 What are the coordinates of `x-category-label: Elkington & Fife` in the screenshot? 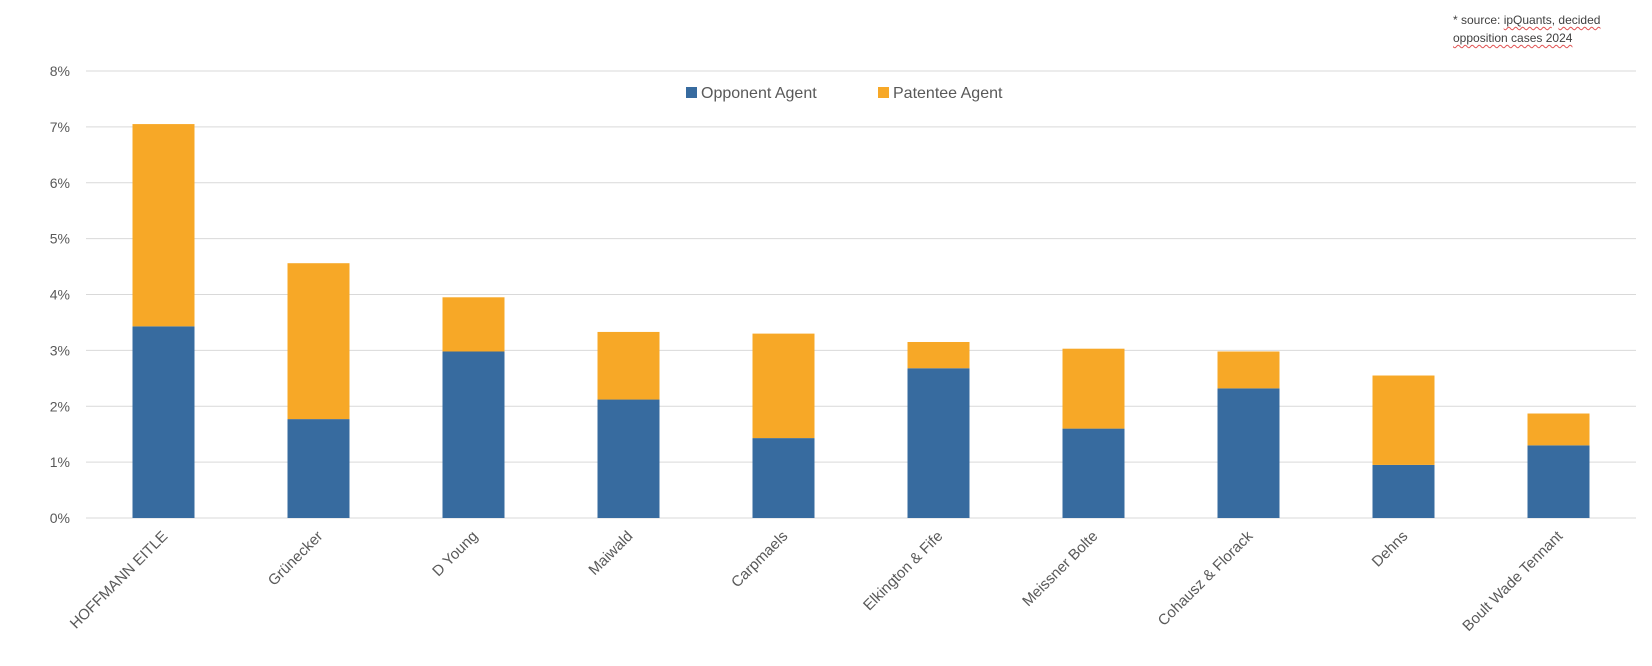 It's located at (903, 571).